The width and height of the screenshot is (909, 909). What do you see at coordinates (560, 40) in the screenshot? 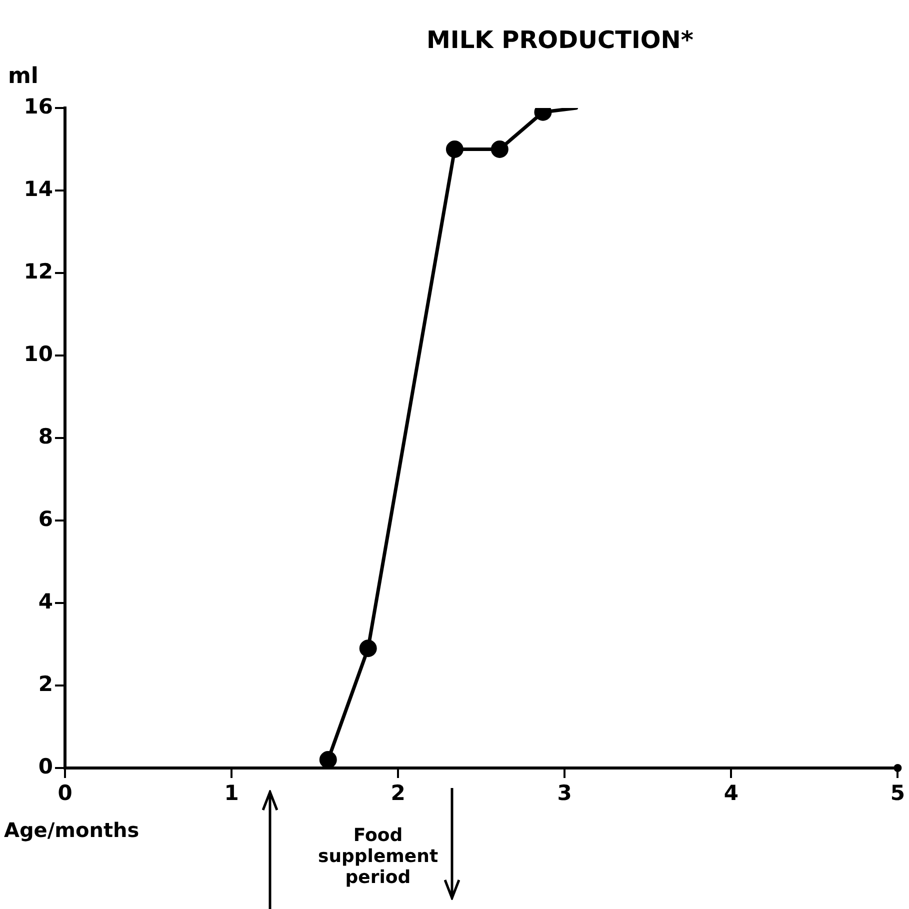
I see `chart-title: MILK PRODUCTION*` at bounding box center [560, 40].